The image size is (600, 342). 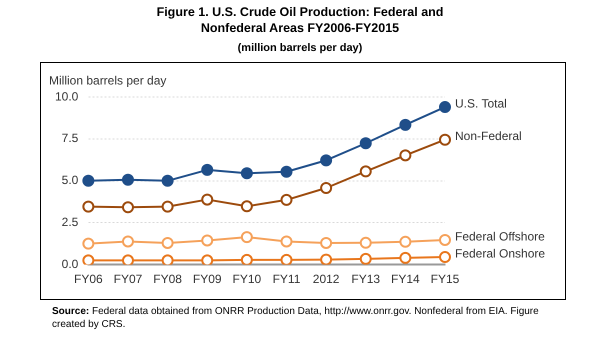 What do you see at coordinates (405, 279) in the screenshot?
I see `x-tick-label: FY14` at bounding box center [405, 279].